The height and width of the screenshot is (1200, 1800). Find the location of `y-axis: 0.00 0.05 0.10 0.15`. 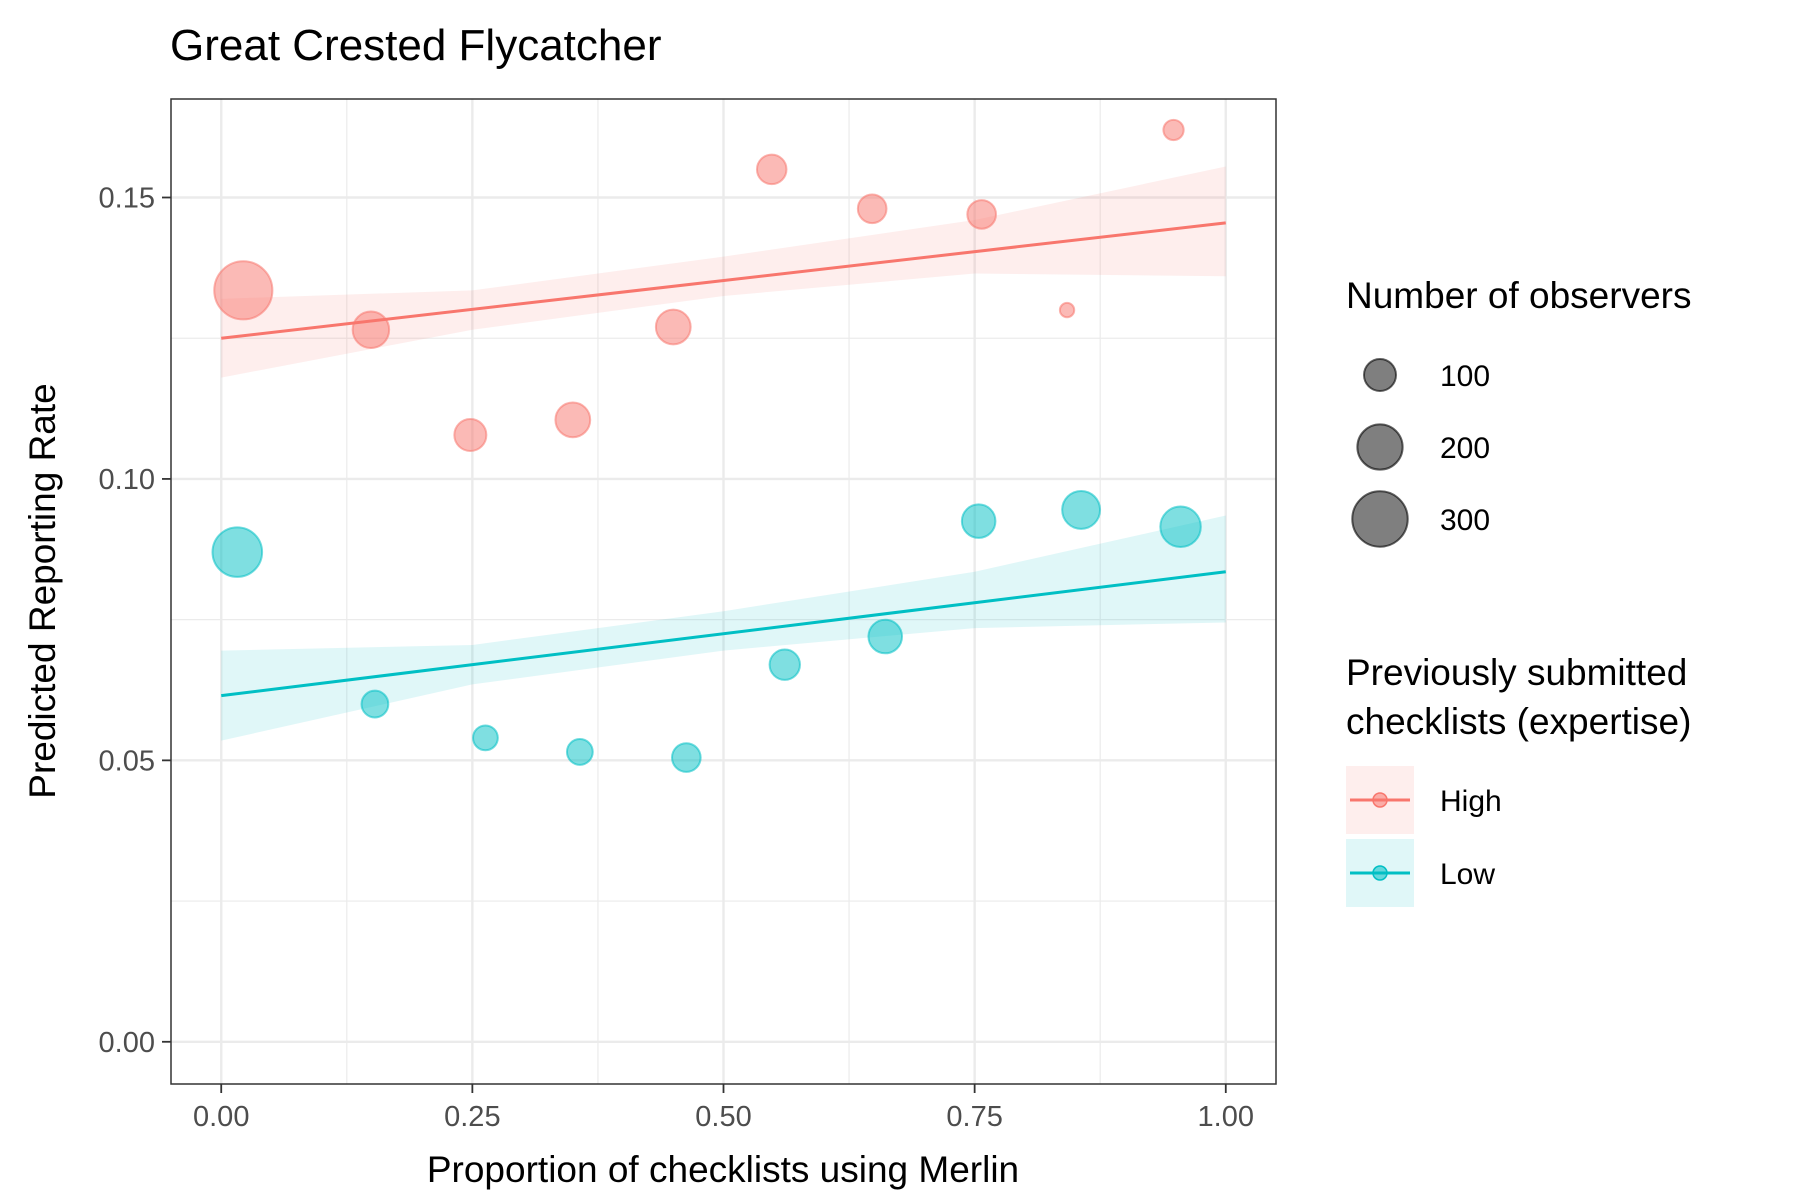

y-axis: 0.00 0.05 0.10 0.15 is located at coordinates (135, 621).